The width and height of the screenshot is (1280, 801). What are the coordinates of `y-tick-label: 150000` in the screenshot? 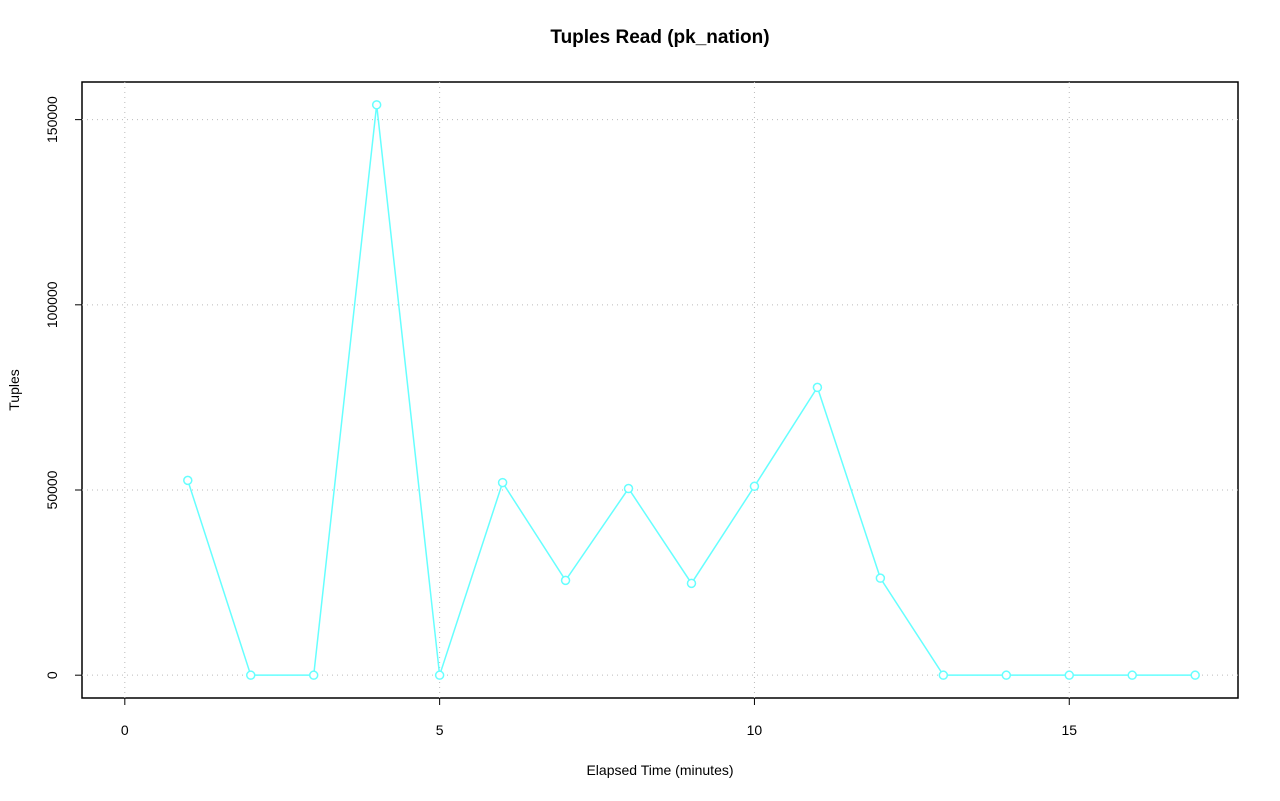 It's located at (52, 119).